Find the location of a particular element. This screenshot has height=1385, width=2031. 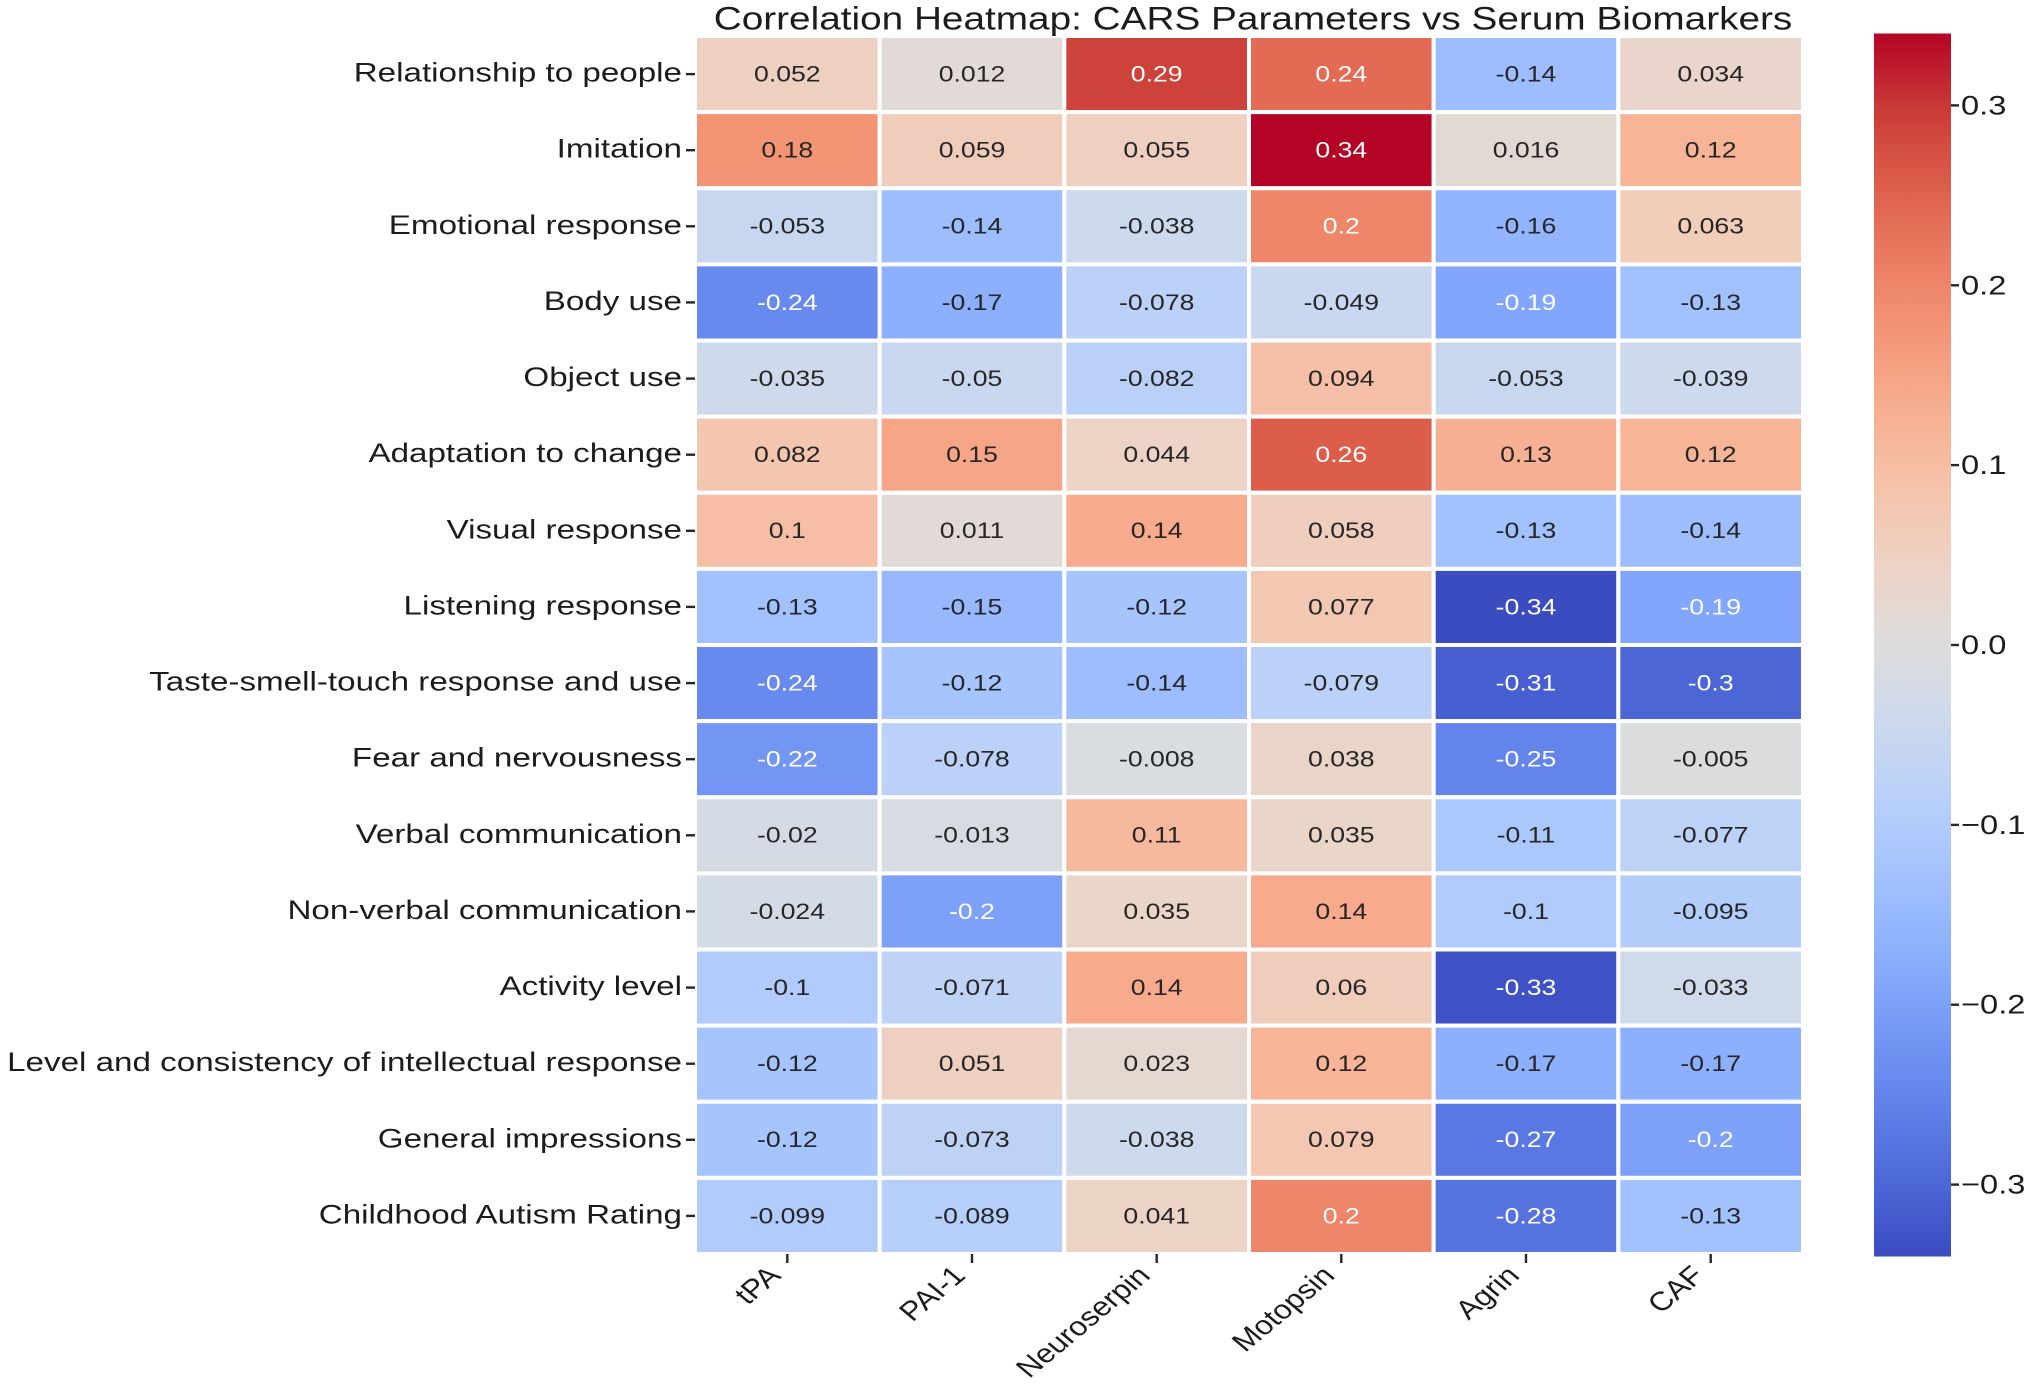

svg-text: -0.013 is located at coordinates (971, 836).